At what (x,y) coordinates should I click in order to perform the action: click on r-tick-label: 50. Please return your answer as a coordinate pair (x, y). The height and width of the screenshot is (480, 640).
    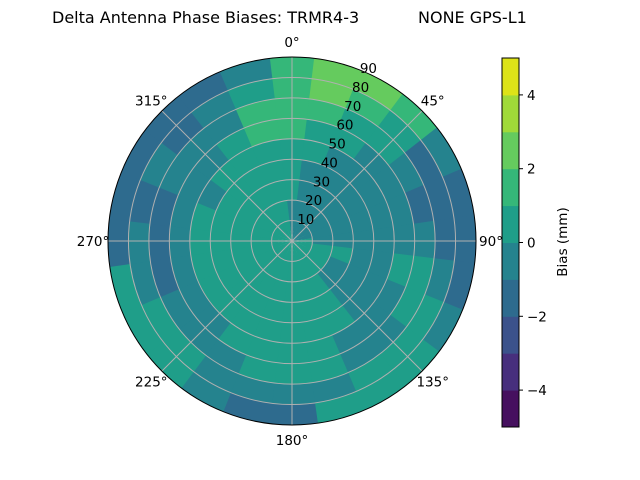
    Looking at the image, I should click on (337, 145).